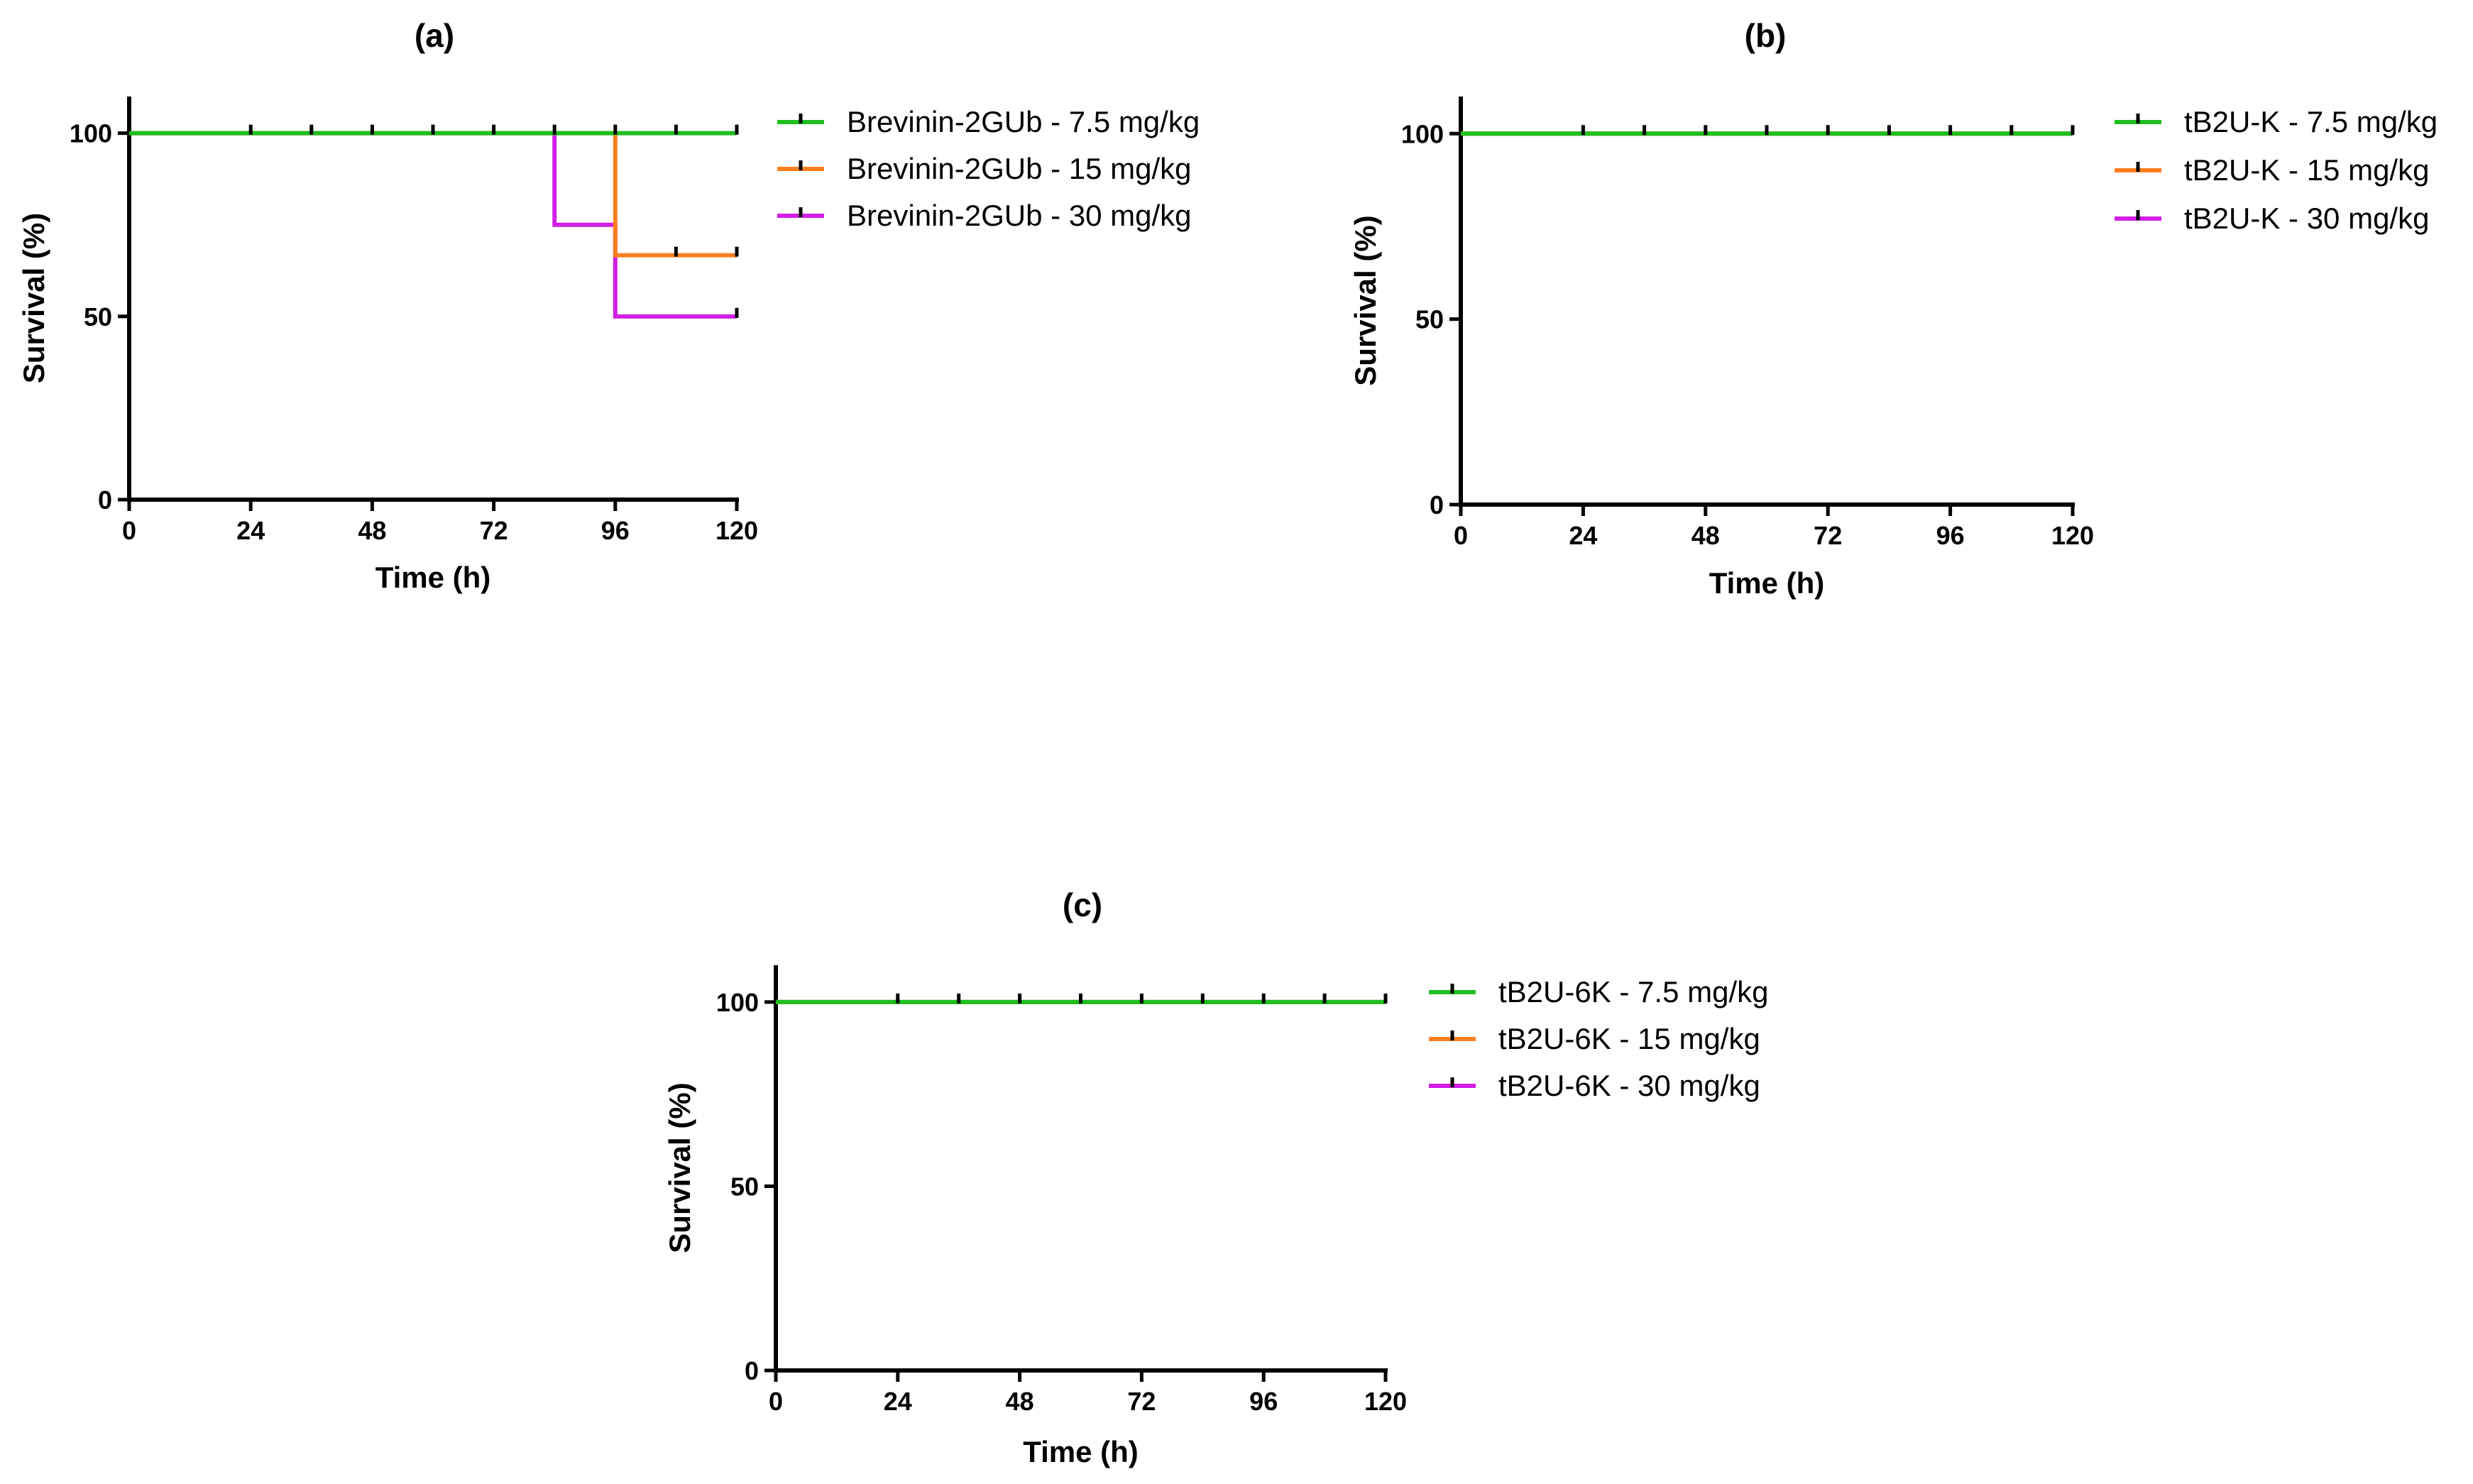 This screenshot has width=2473, height=1484. What do you see at coordinates (1633, 991) in the screenshot?
I see `legend-label: tB2U-6K - 7.5 mg/kg` at bounding box center [1633, 991].